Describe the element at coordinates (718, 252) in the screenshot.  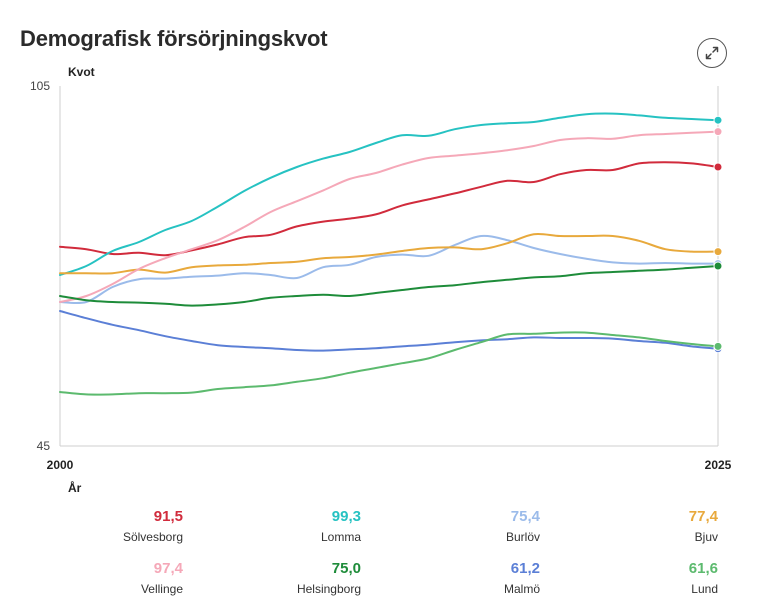
I see `series-end-point-bjuv` at that location.